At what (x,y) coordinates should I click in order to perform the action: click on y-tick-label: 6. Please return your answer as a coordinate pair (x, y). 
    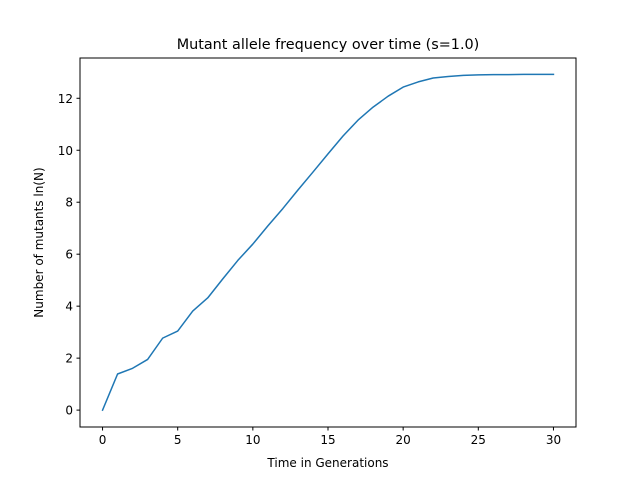
    Looking at the image, I should click on (69, 255).